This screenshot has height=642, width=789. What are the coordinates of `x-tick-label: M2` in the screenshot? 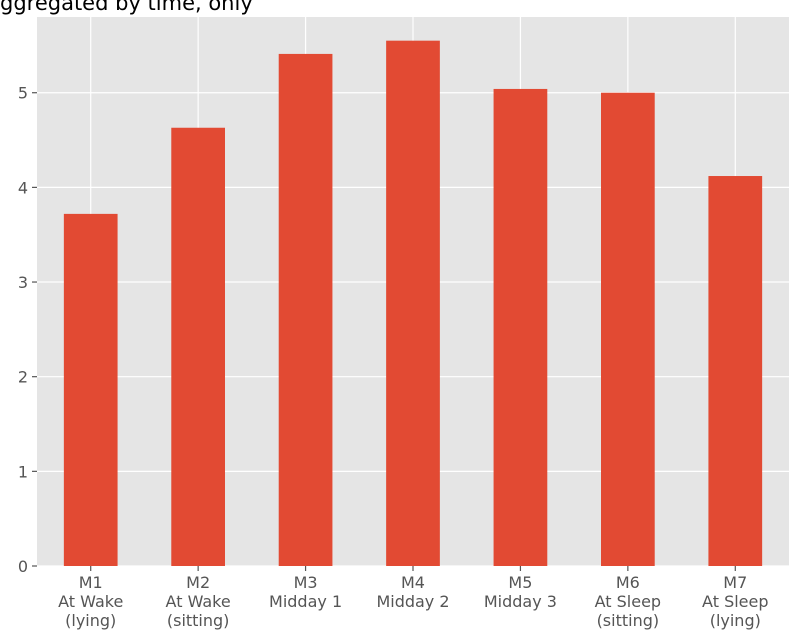 It's located at (198, 582).